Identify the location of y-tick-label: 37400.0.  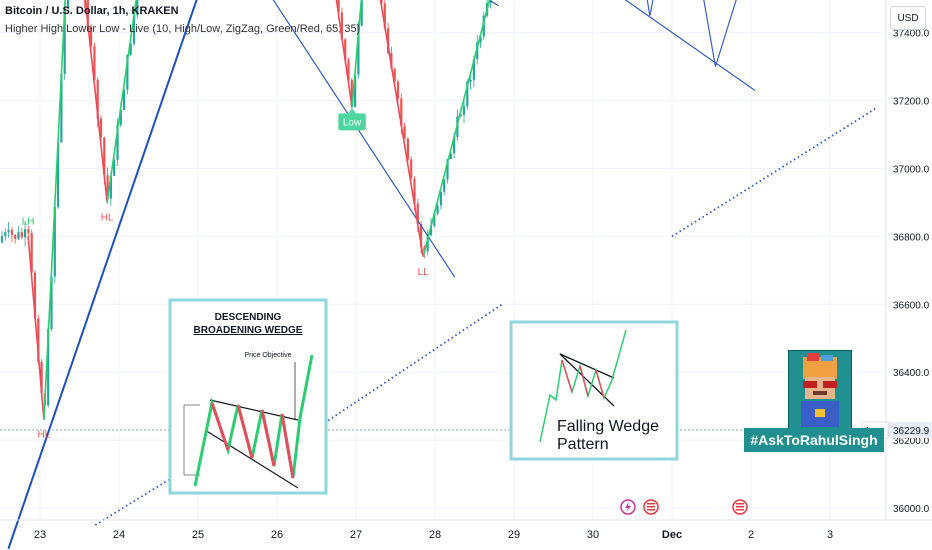
(911, 34).